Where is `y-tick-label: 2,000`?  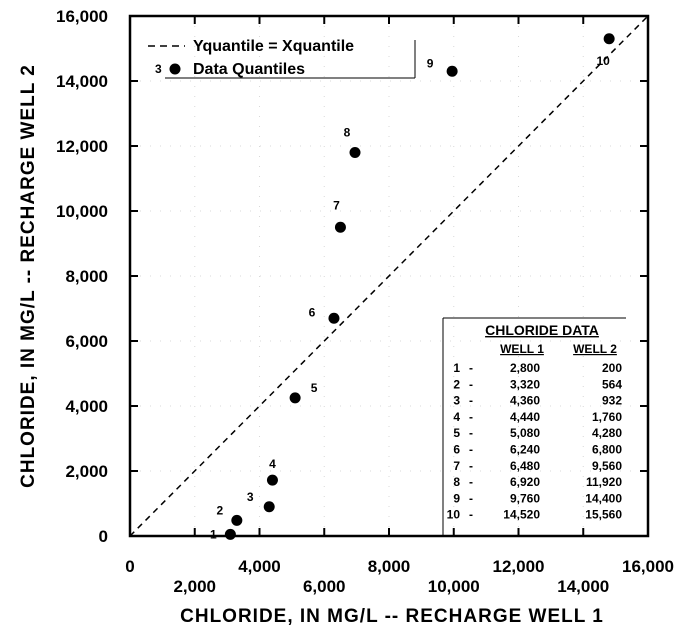 y-tick-label: 2,000 is located at coordinates (86, 471).